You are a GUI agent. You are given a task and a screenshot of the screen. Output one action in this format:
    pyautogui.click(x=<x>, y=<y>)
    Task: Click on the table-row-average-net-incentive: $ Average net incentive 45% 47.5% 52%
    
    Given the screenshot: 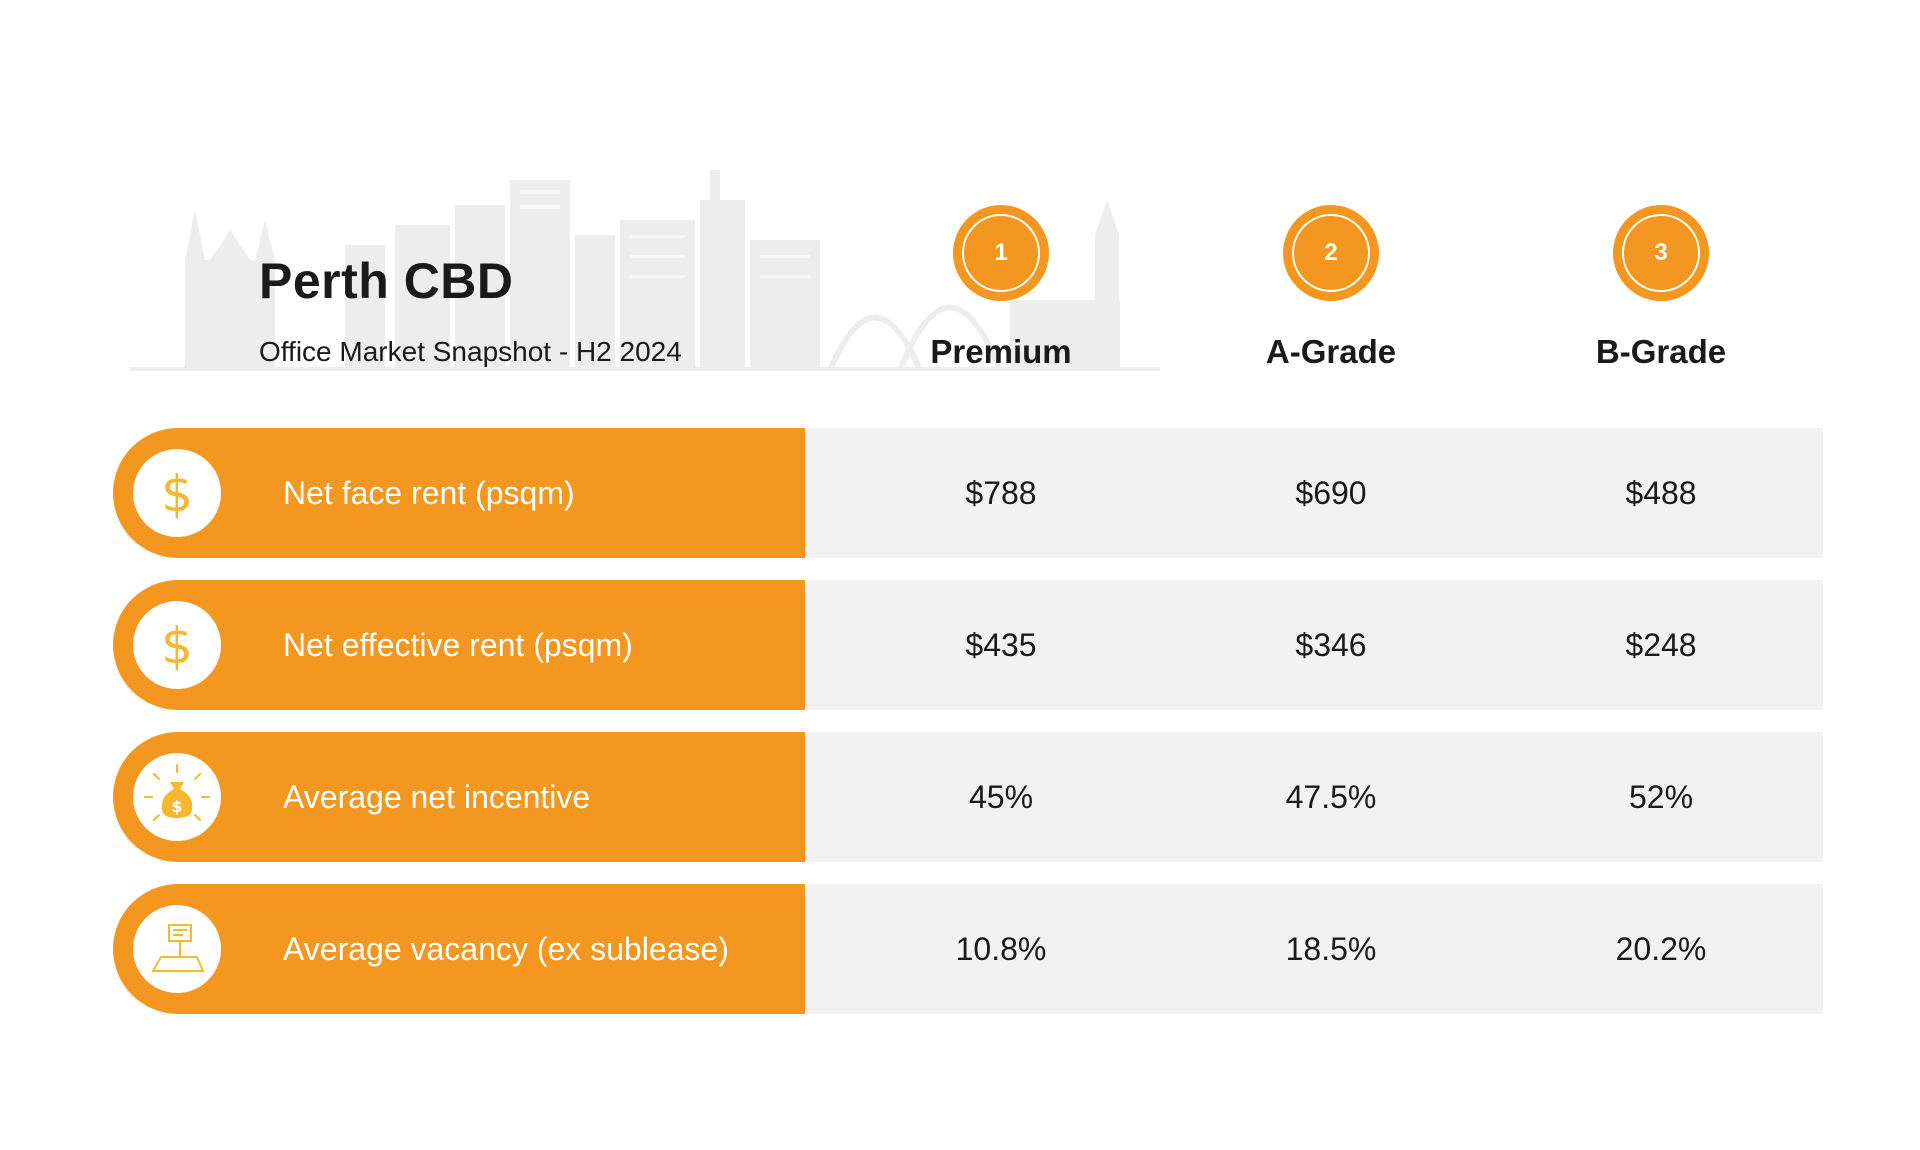 What is the action you would take?
    pyautogui.click(x=968, y=797)
    